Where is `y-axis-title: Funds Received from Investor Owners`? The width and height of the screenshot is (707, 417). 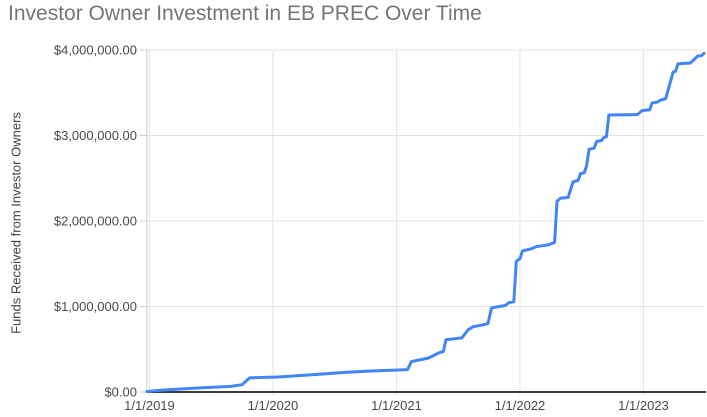
y-axis-title: Funds Received from Investor Owners is located at coordinates (16, 223).